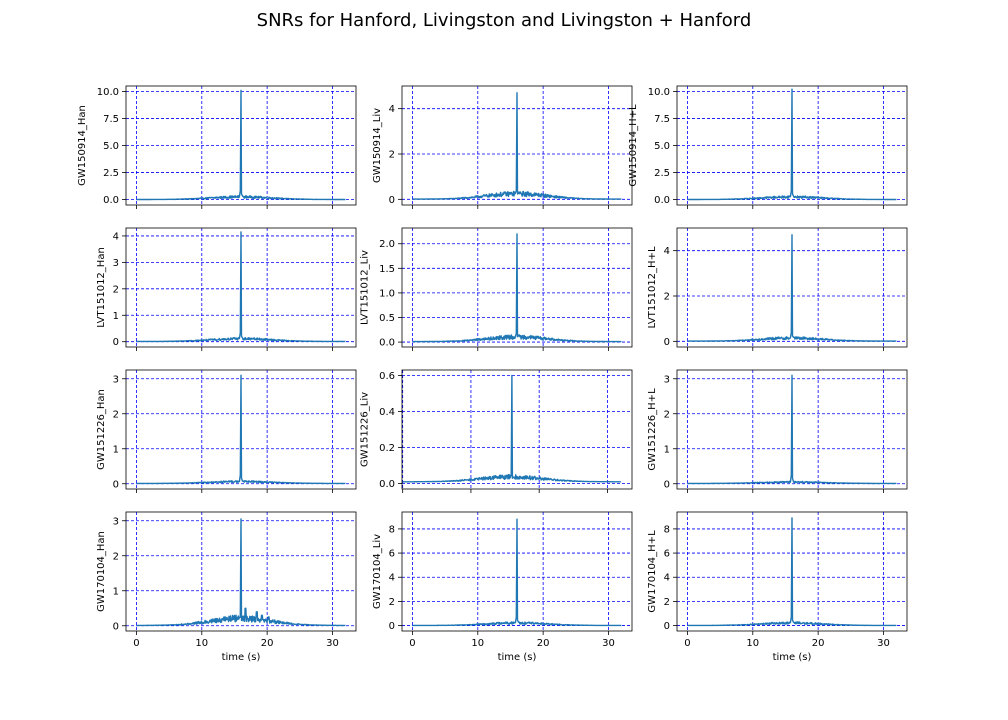 The height and width of the screenshot is (720, 1008). I want to click on subplot: 0.0 0.2 0.4 0.6 GW151226_Liv, so click(496, 431).